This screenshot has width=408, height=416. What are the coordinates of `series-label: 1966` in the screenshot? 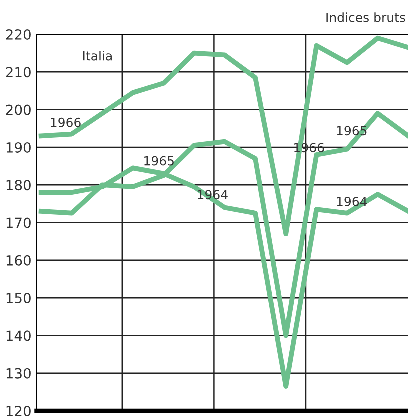 It's located at (66, 123).